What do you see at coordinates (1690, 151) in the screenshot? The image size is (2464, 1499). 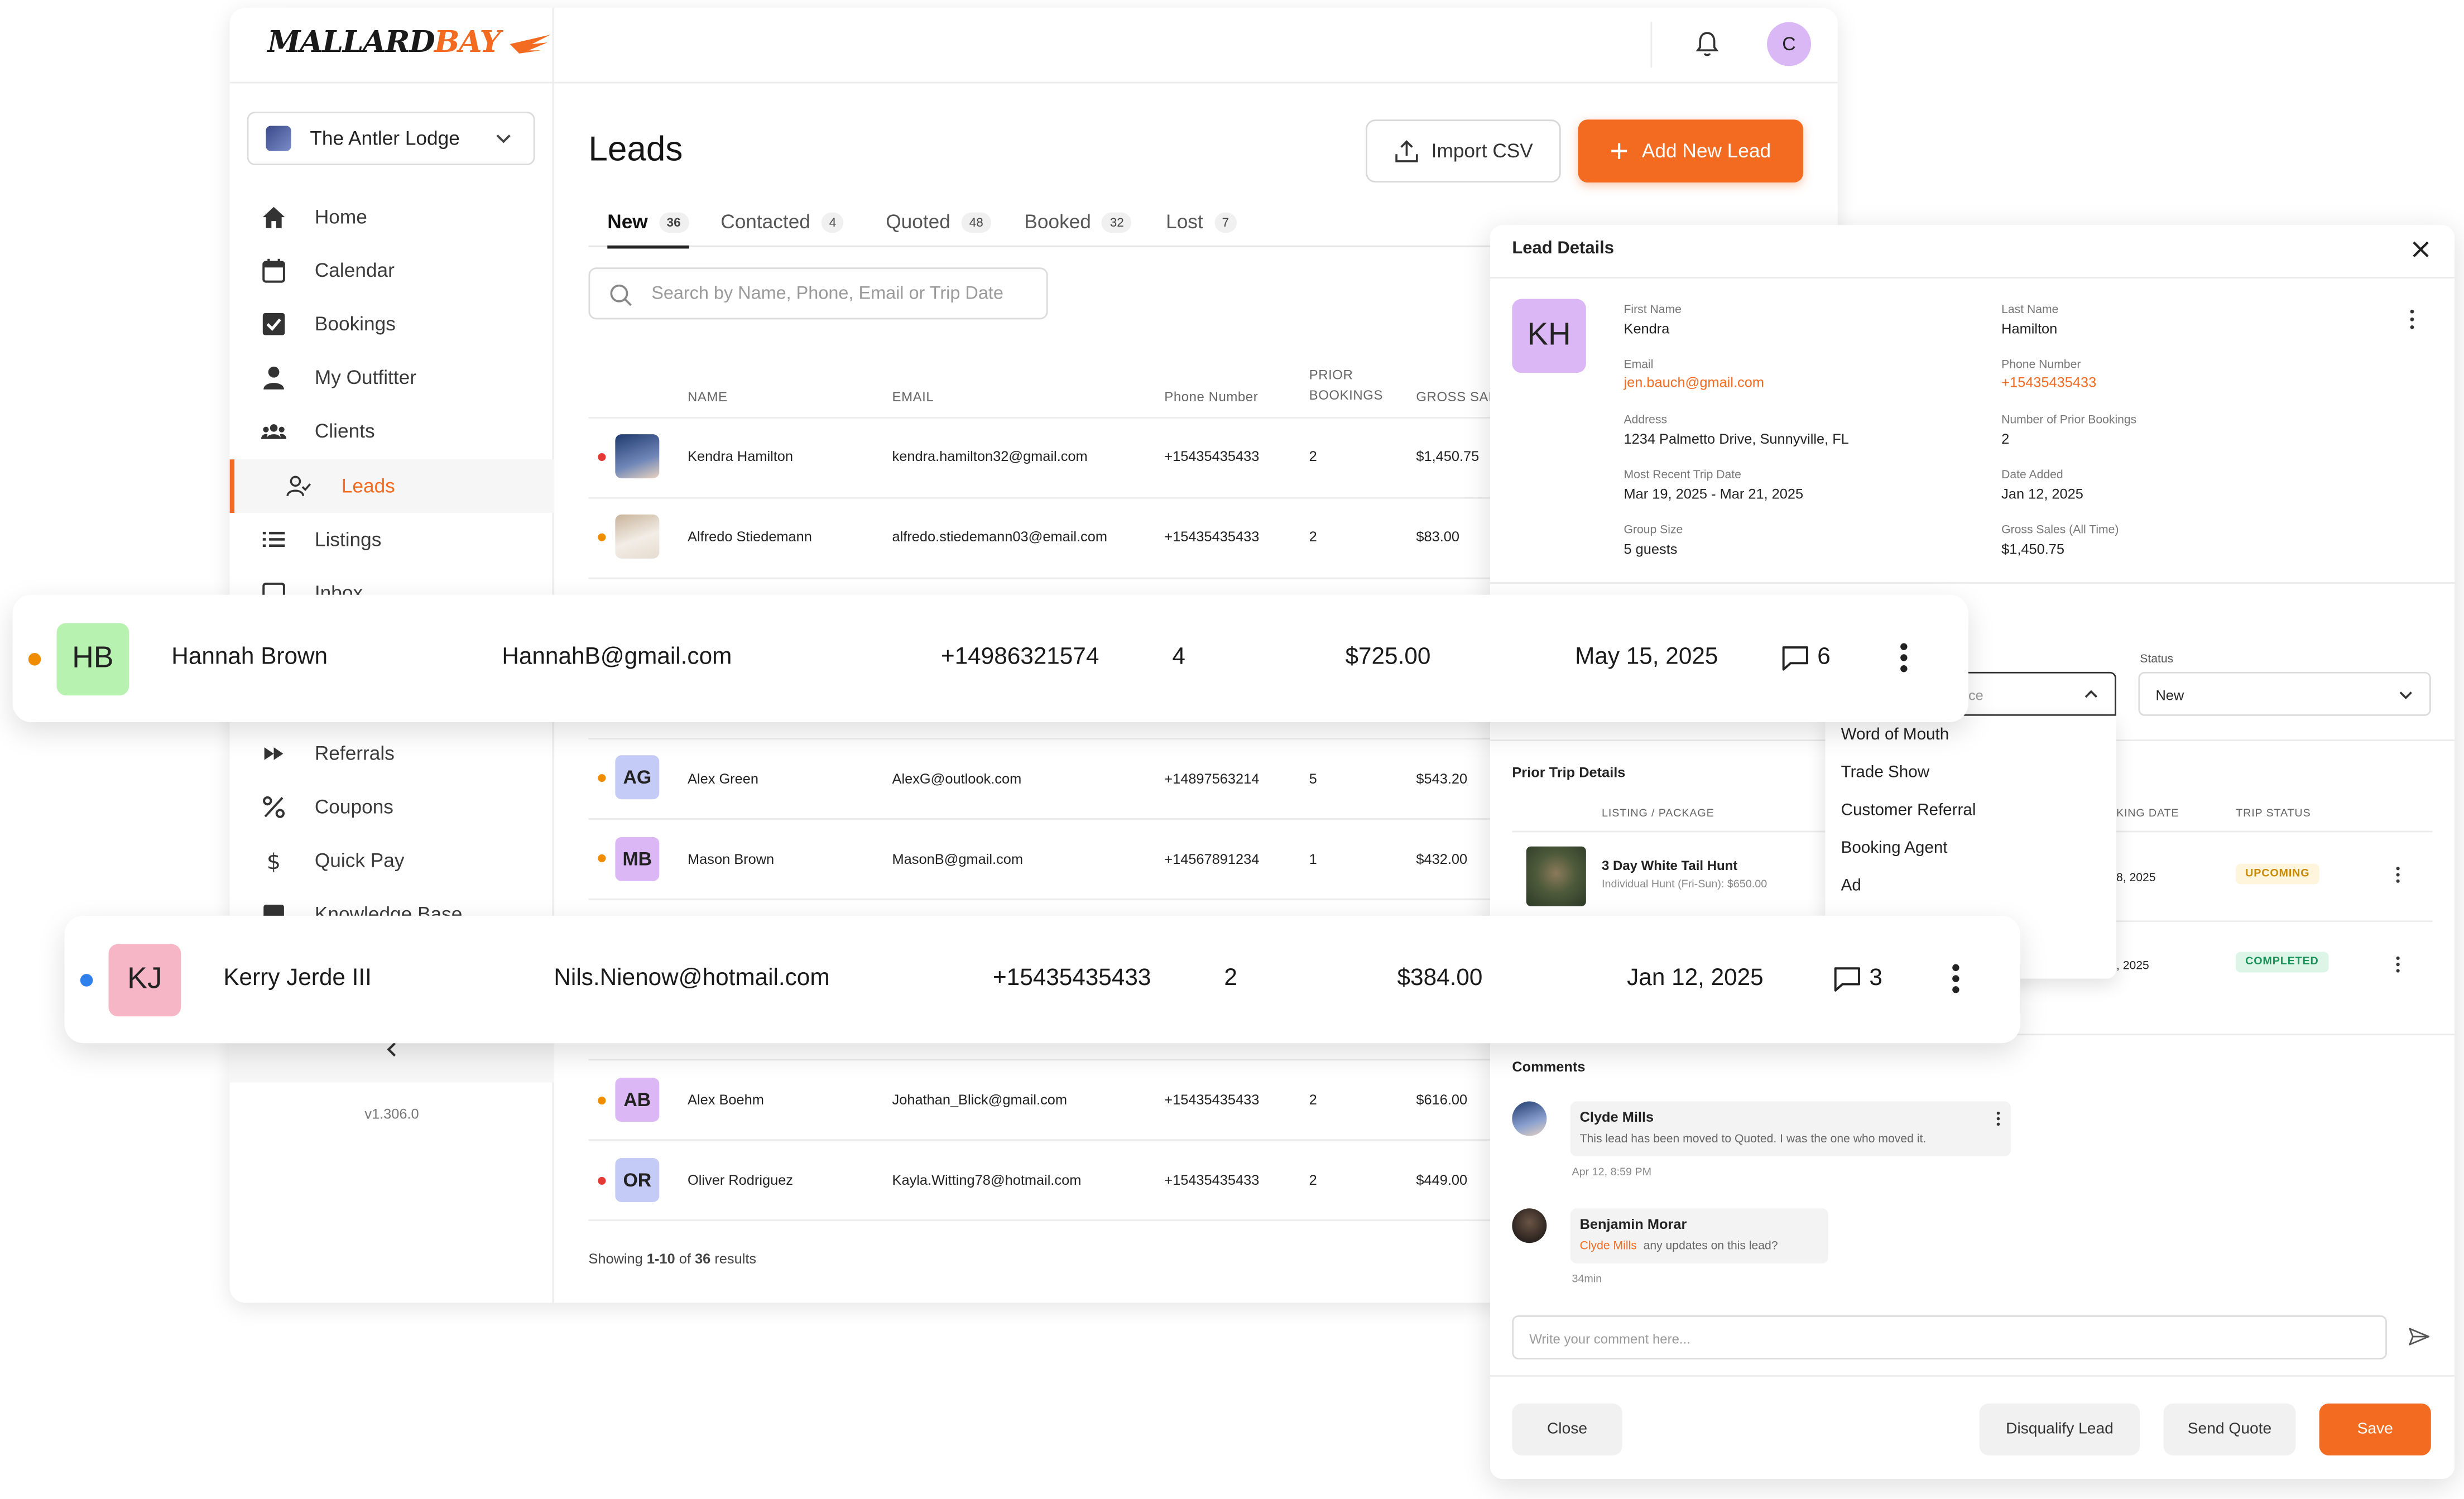 I see `add-new-lead-button: Add New Lead` at bounding box center [1690, 151].